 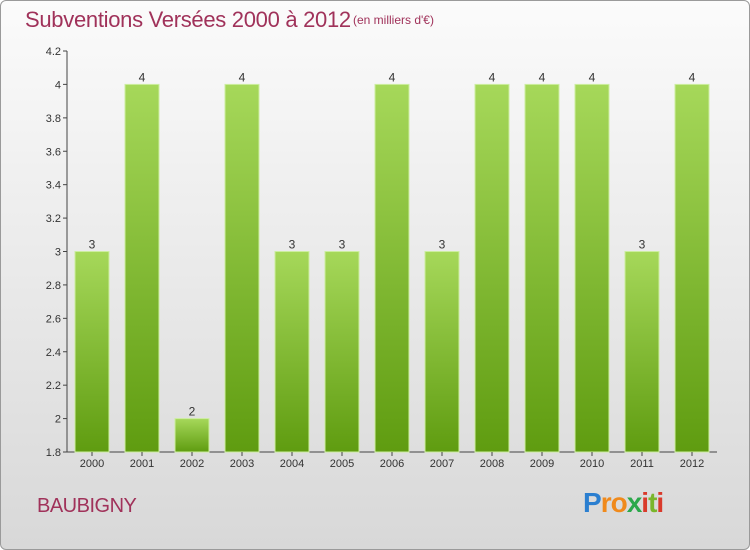 What do you see at coordinates (592, 464) in the screenshot?
I see `x-tick-label: 2010` at bounding box center [592, 464].